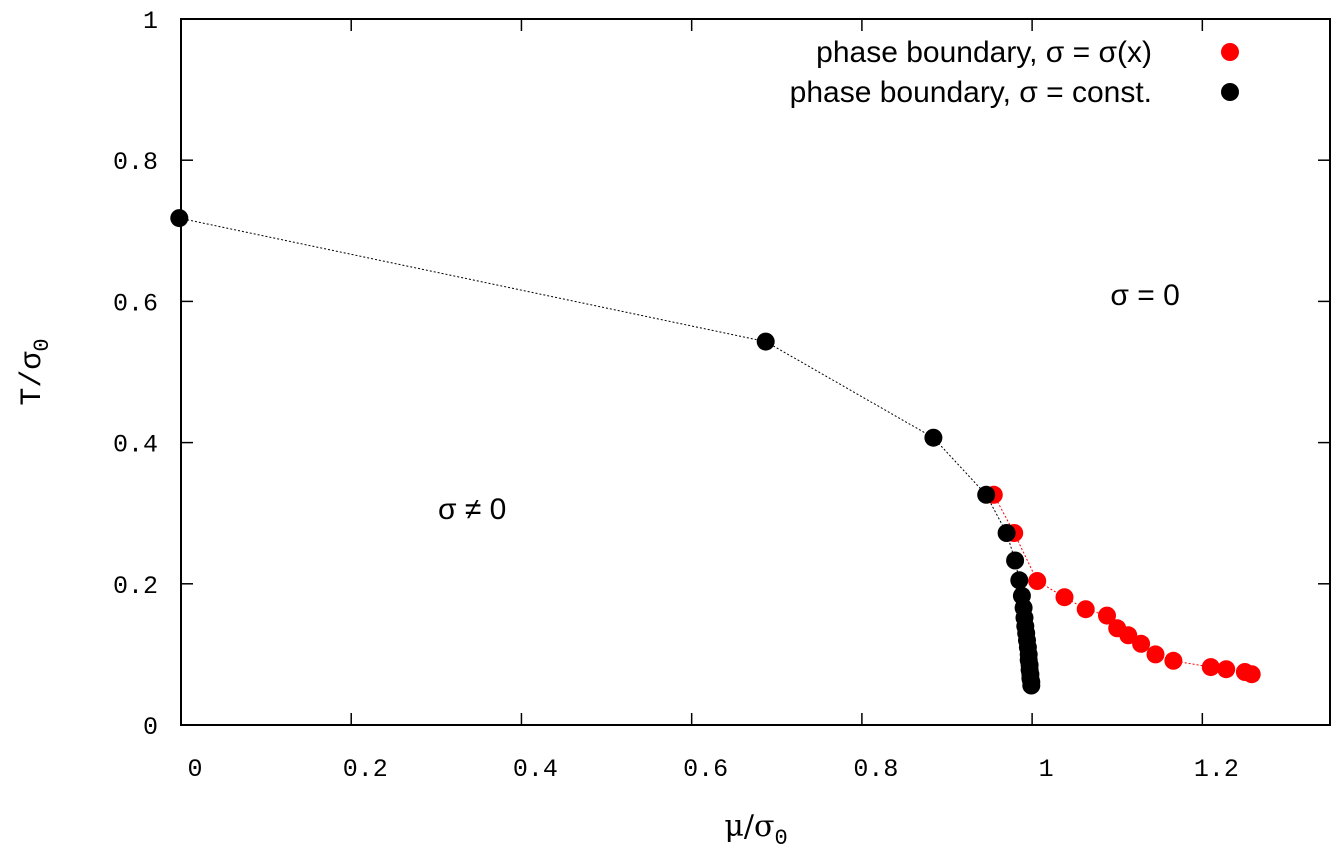 This screenshot has width=1338, height=846. Describe the element at coordinates (42, 344) in the screenshot. I see `y-axis-label-subscript: 0` at that location.